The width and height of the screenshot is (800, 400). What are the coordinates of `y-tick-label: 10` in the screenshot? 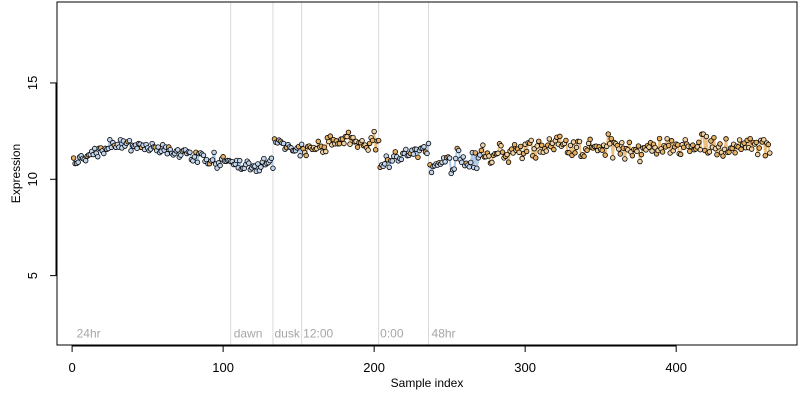 It's located at (32, 179).